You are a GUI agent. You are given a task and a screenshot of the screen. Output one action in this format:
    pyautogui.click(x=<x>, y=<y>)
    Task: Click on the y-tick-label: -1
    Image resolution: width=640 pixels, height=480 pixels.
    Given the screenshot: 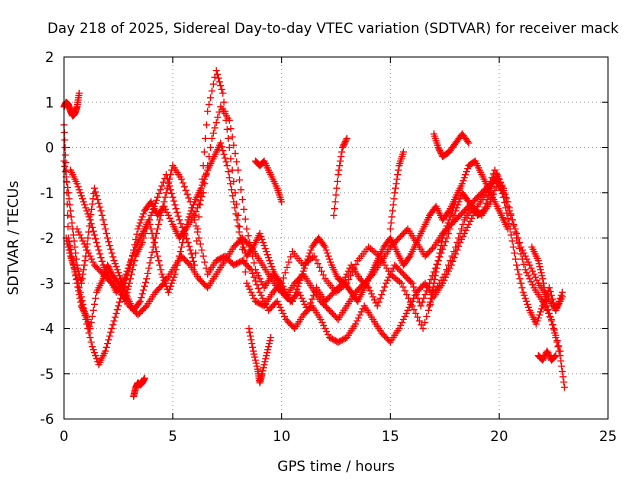 What is the action you would take?
    pyautogui.click(x=47, y=194)
    